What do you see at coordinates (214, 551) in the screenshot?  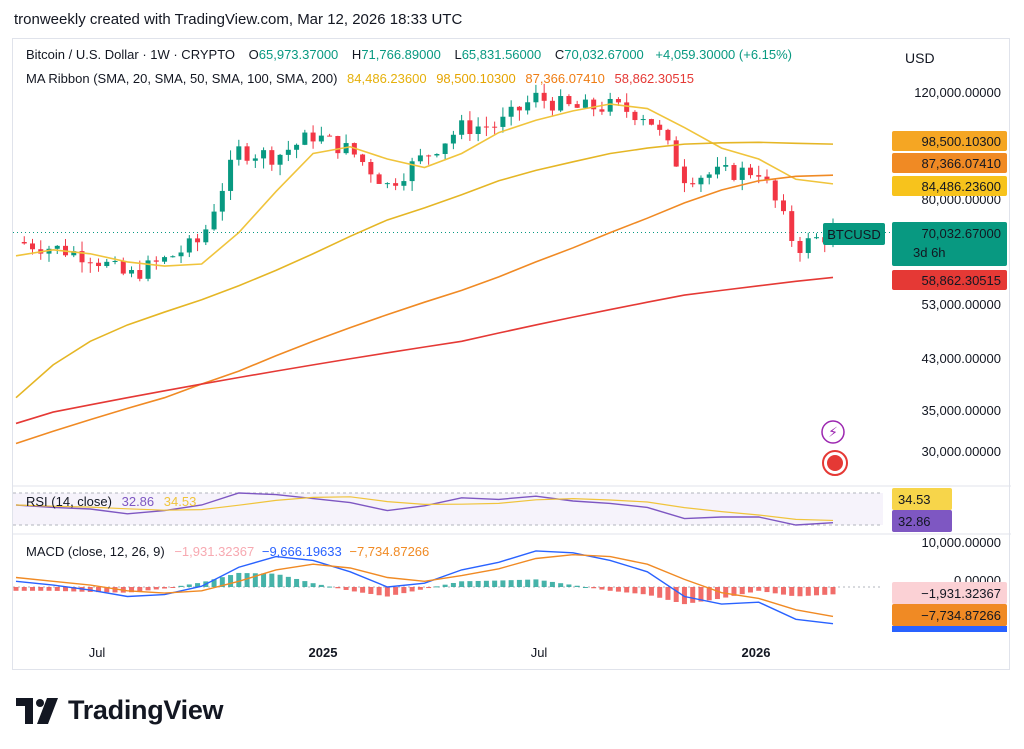 I see `macd-histogram-value: −1,931.32367` at bounding box center [214, 551].